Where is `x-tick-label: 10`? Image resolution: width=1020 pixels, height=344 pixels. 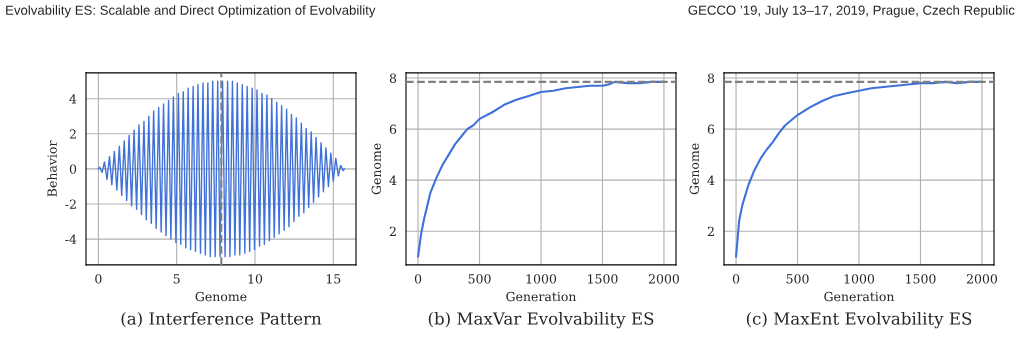
x-tick-label: 10 is located at coordinates (255, 279).